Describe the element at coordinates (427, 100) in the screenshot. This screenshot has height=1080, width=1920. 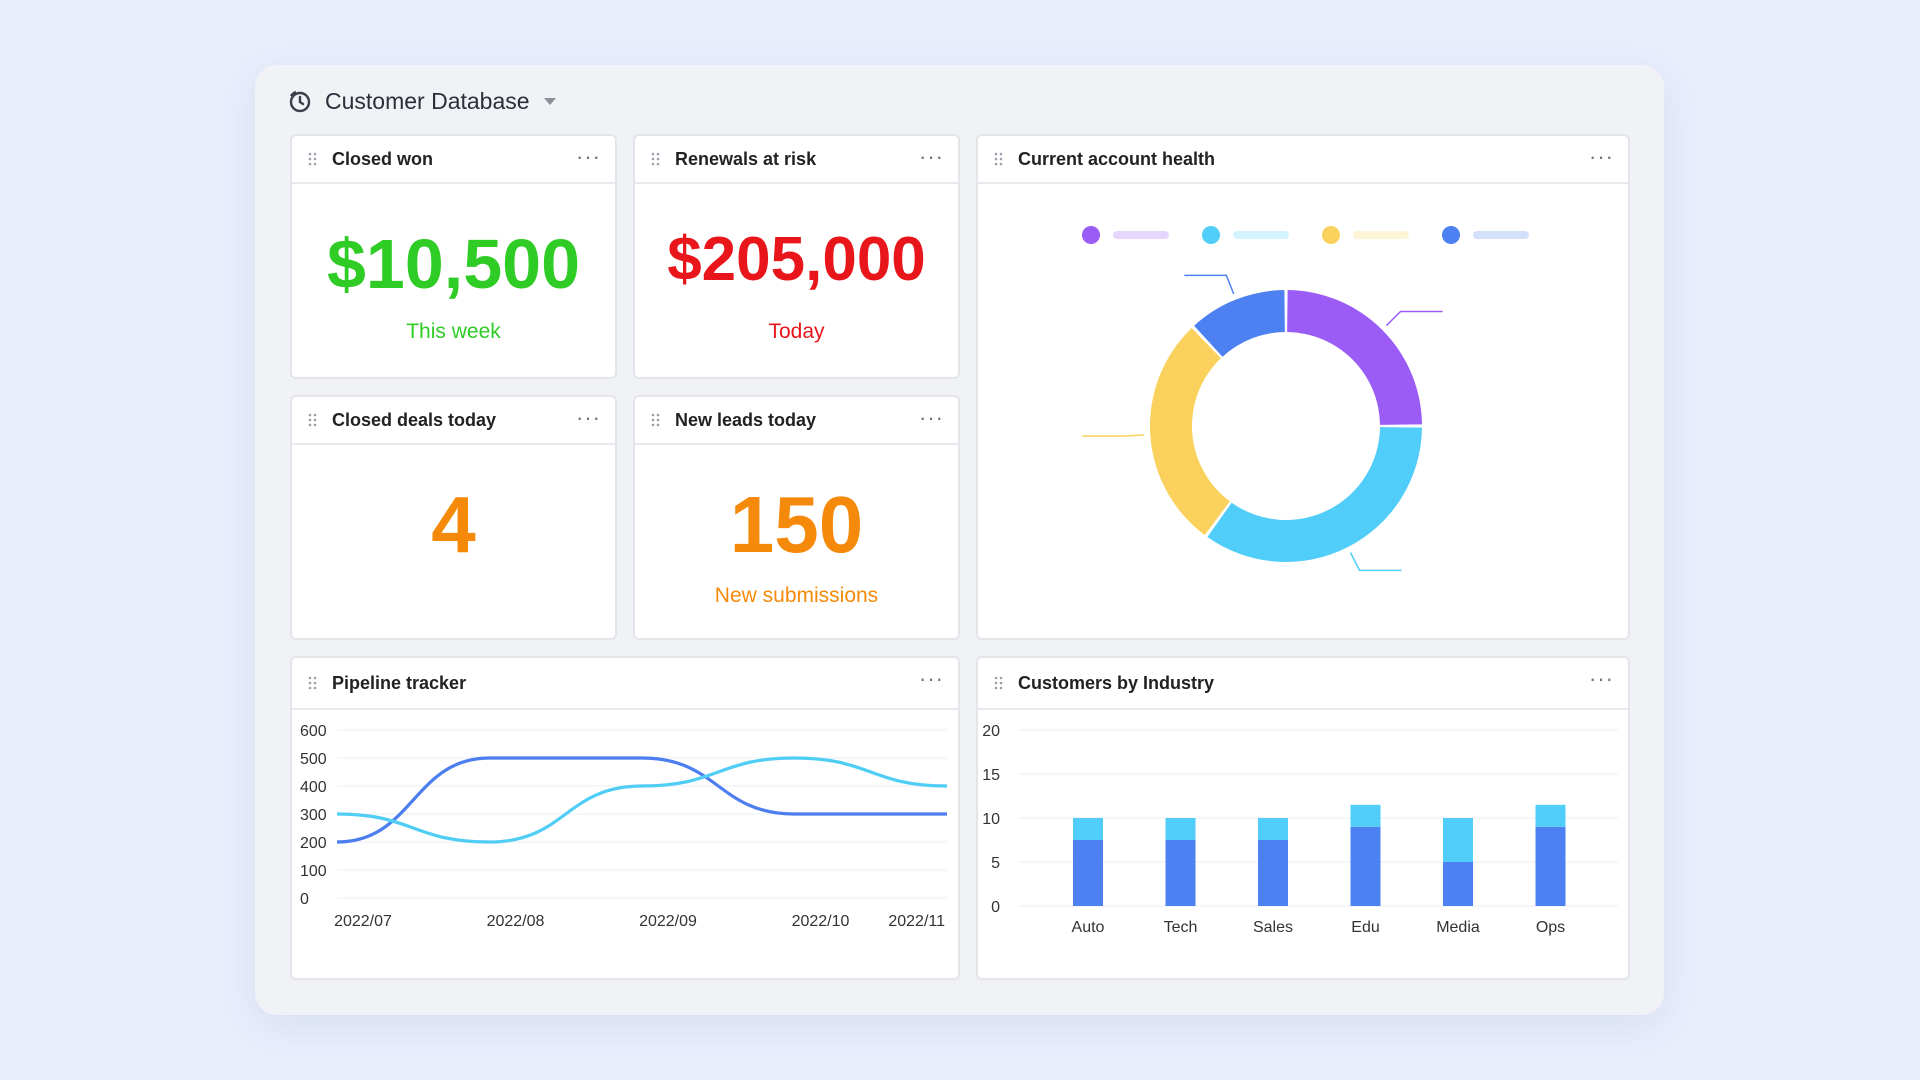
I see `page-title: Customer Database` at that location.